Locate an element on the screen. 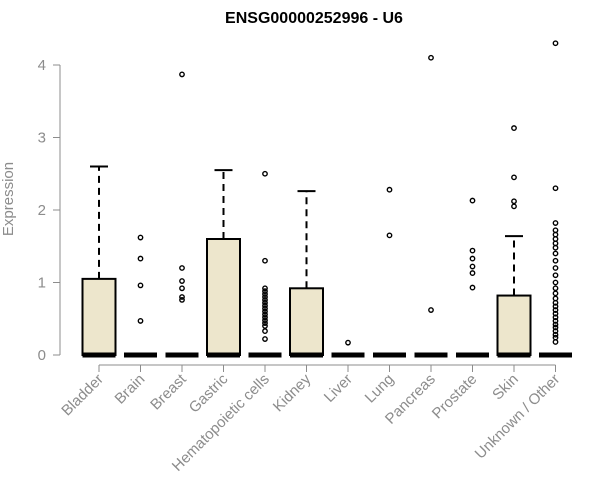 This screenshot has height=500, width=600. y-tick-label-3: 3 is located at coordinates (42, 138).